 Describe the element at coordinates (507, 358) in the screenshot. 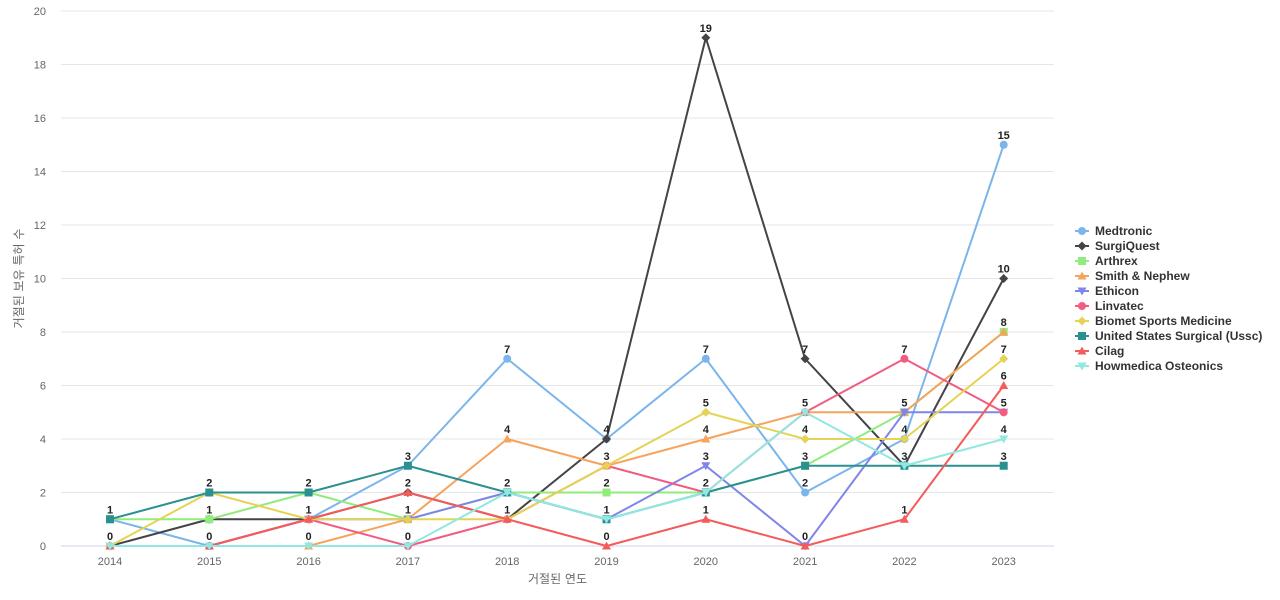

I see `data-point-medtronic` at that location.